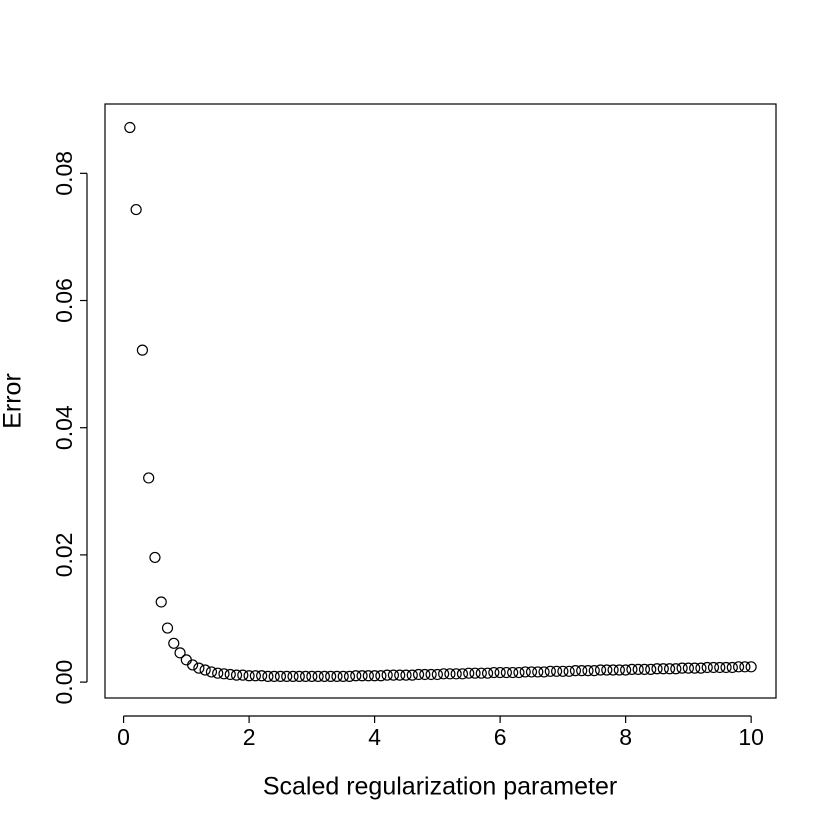 The width and height of the screenshot is (830, 830). Describe the element at coordinates (64, 682) in the screenshot. I see `y-tick-label: 0.00` at that location.